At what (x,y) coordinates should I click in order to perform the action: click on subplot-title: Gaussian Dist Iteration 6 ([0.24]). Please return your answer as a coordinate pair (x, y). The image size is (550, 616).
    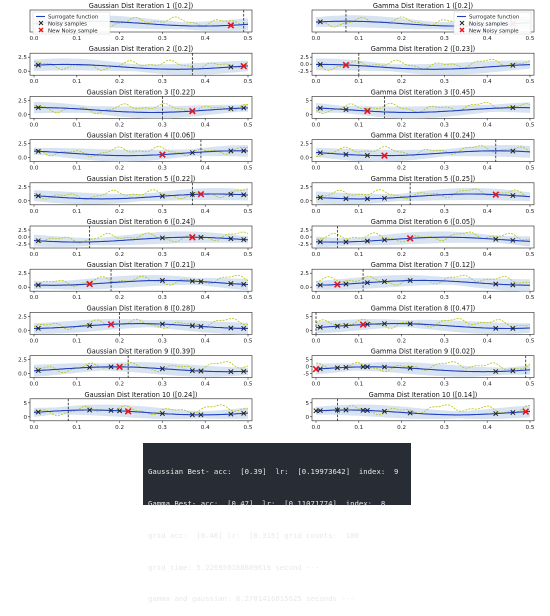
    Looking at the image, I should click on (141, 222).